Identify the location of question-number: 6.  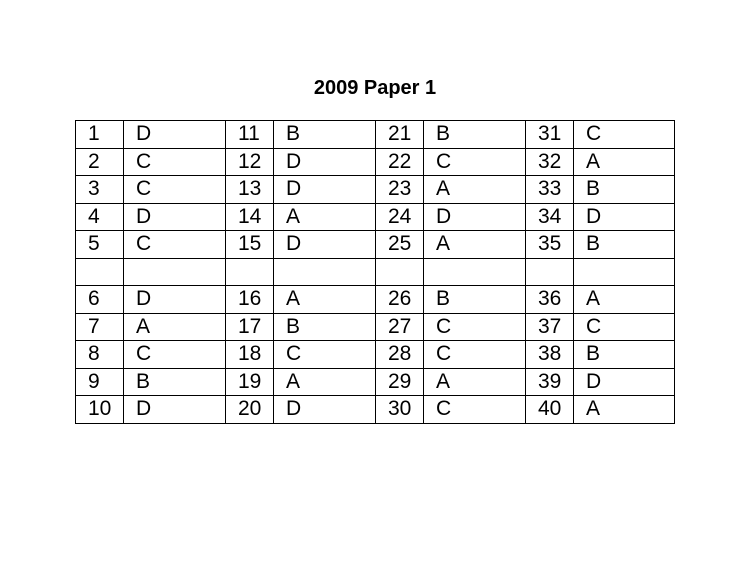
(99, 299).